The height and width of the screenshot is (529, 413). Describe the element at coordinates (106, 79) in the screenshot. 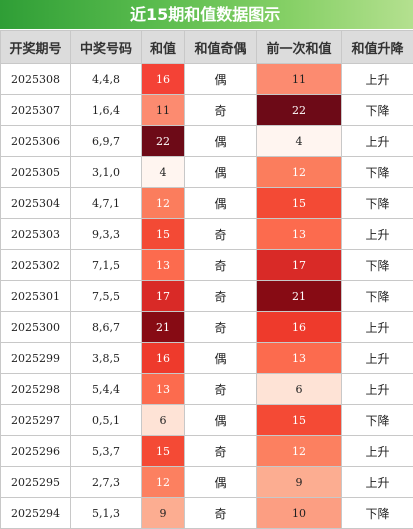

I see `numbers-cell: 4,4,8` at that location.